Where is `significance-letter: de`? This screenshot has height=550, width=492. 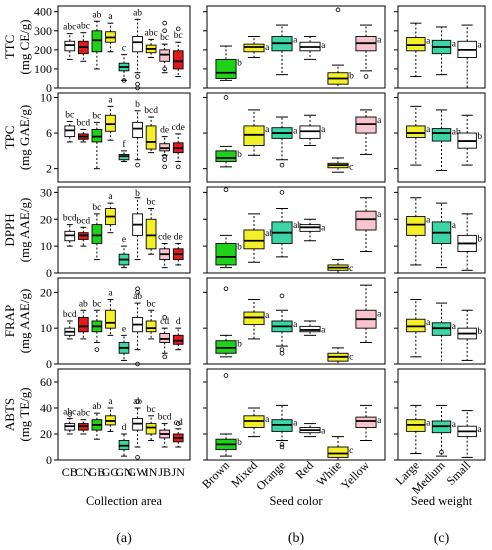
significance-letter: de is located at coordinates (164, 131).